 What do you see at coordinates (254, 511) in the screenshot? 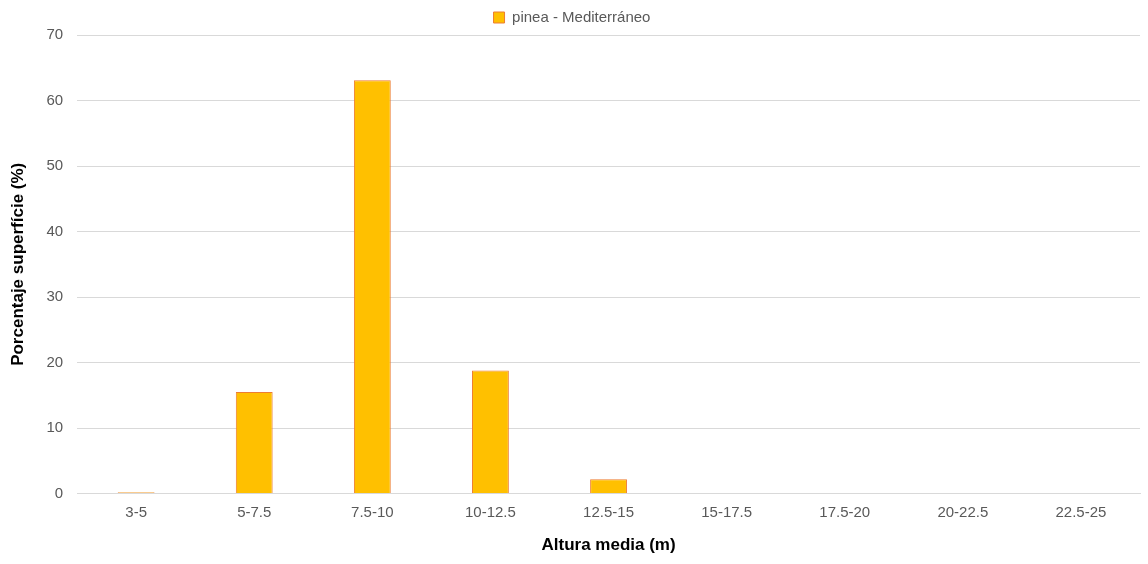
I see `x-tick-label: 5-7.5` at bounding box center [254, 511].